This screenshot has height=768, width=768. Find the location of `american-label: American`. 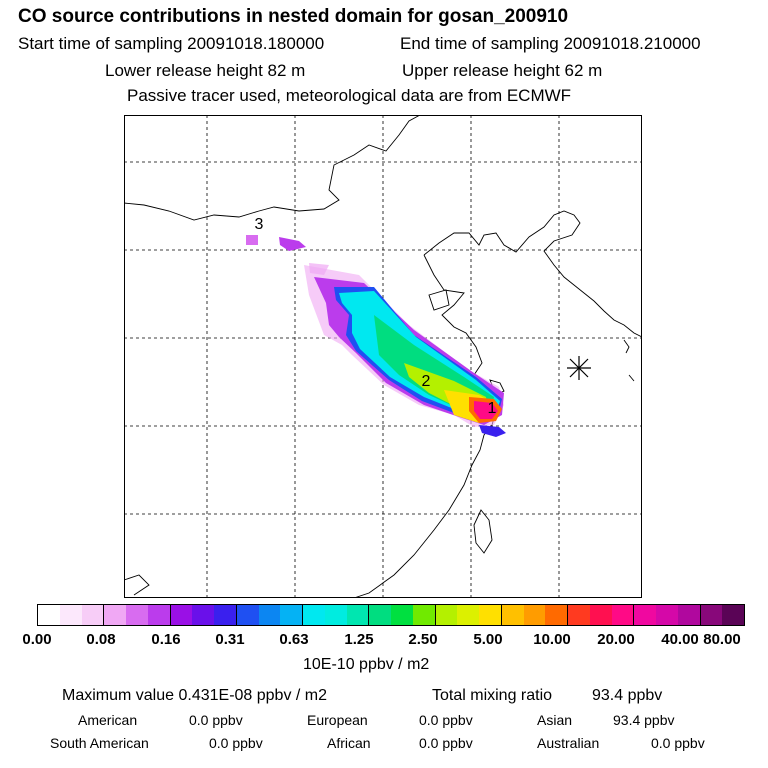

american-label: American is located at coordinates (108, 720).